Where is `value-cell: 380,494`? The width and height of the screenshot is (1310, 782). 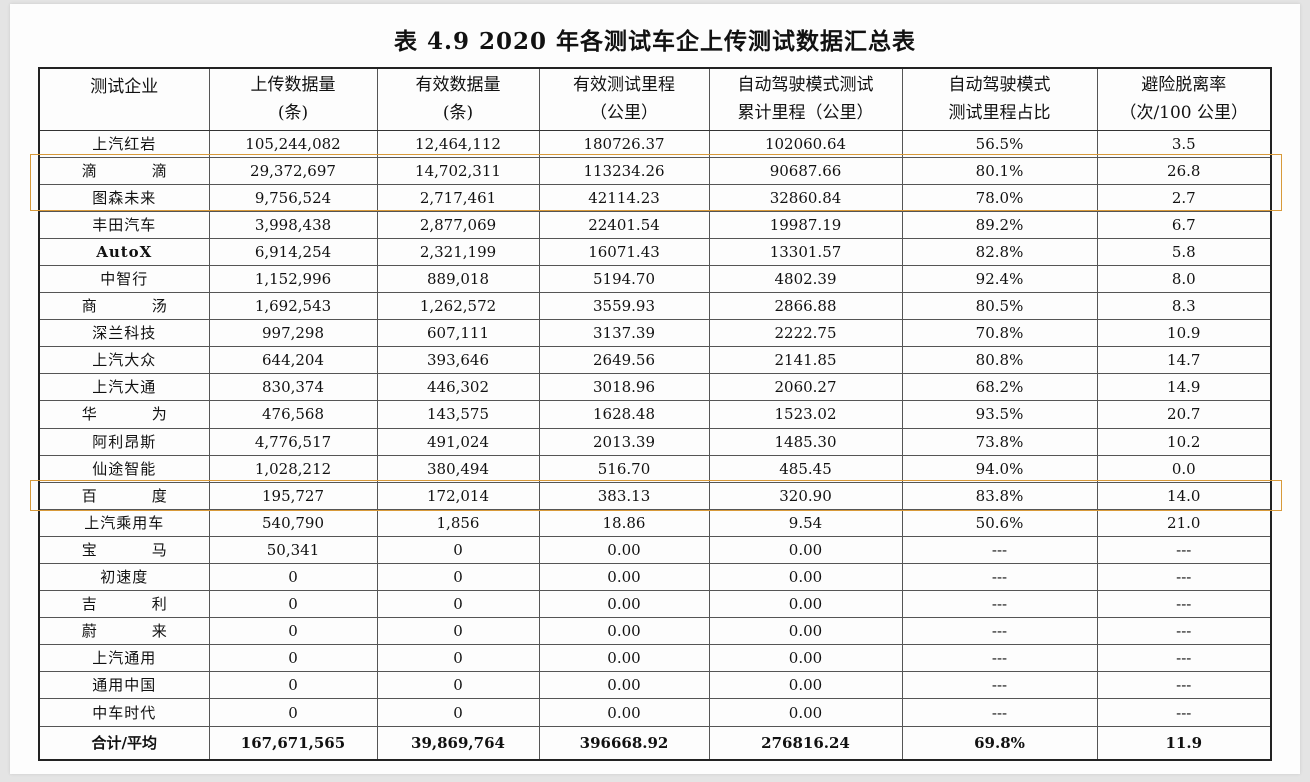
value-cell: 380,494 is located at coordinates (458, 468).